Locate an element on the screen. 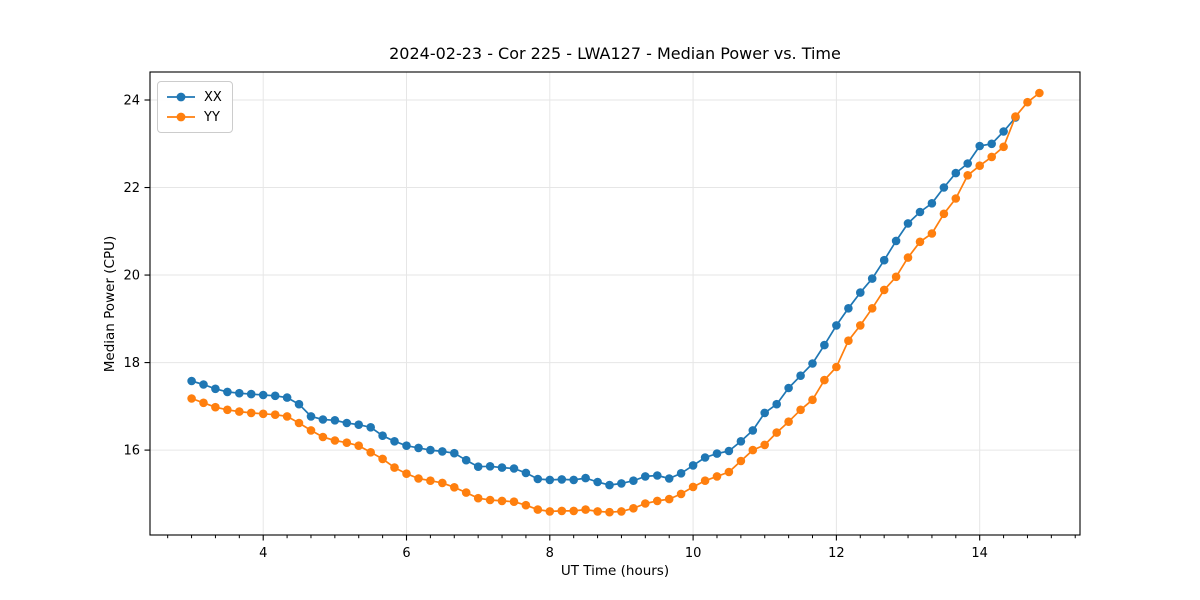  svg-text: 10 is located at coordinates (693, 553).